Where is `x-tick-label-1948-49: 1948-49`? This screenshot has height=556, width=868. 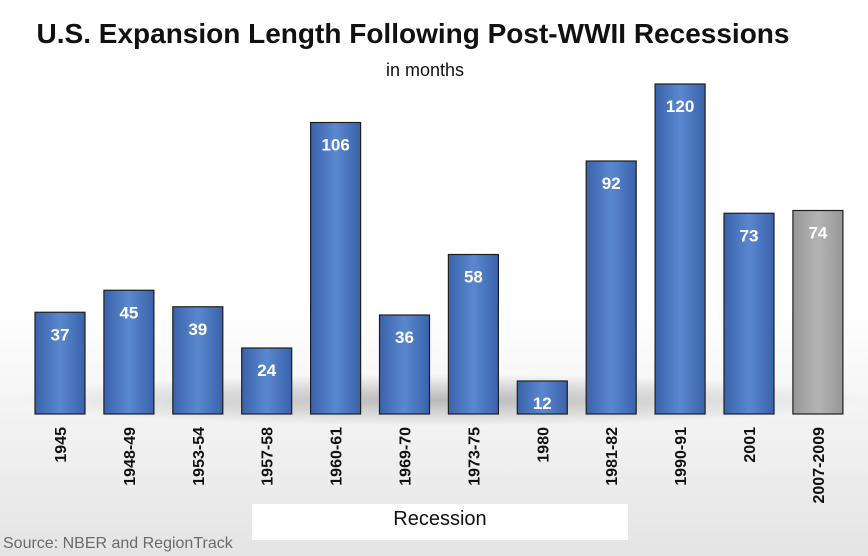 x-tick-label-1948-49: 1948-49 is located at coordinates (130, 456).